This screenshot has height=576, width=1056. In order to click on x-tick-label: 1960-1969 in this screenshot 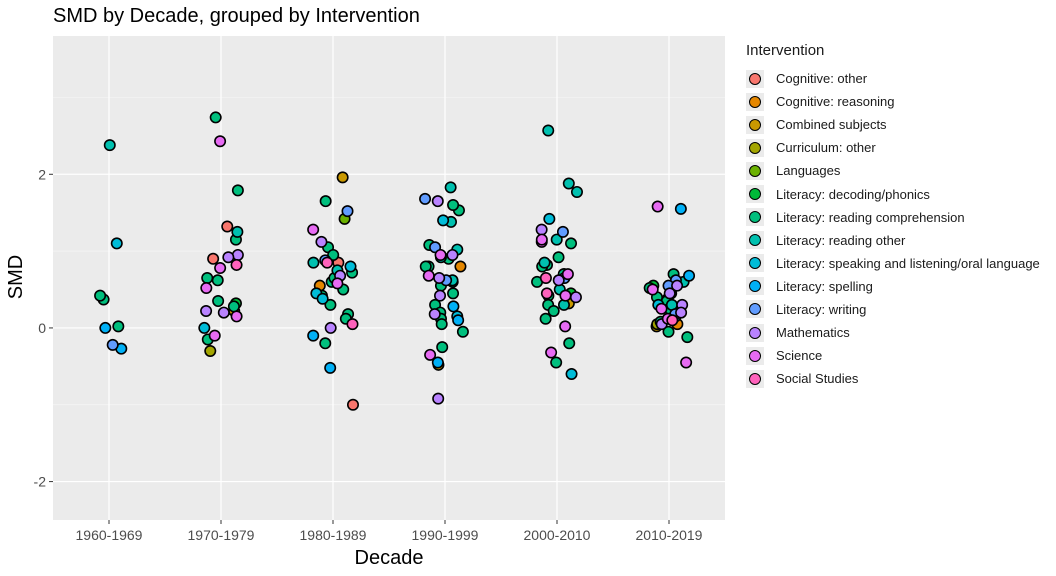, I will do `click(109, 535)`.